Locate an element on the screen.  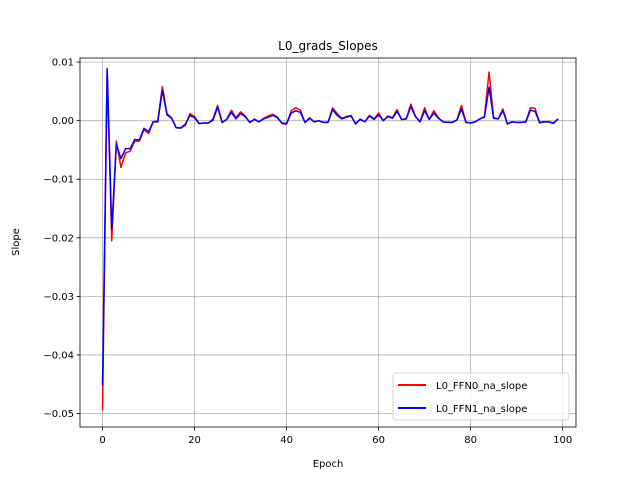
x-tick-label: 80 is located at coordinates (470, 440).